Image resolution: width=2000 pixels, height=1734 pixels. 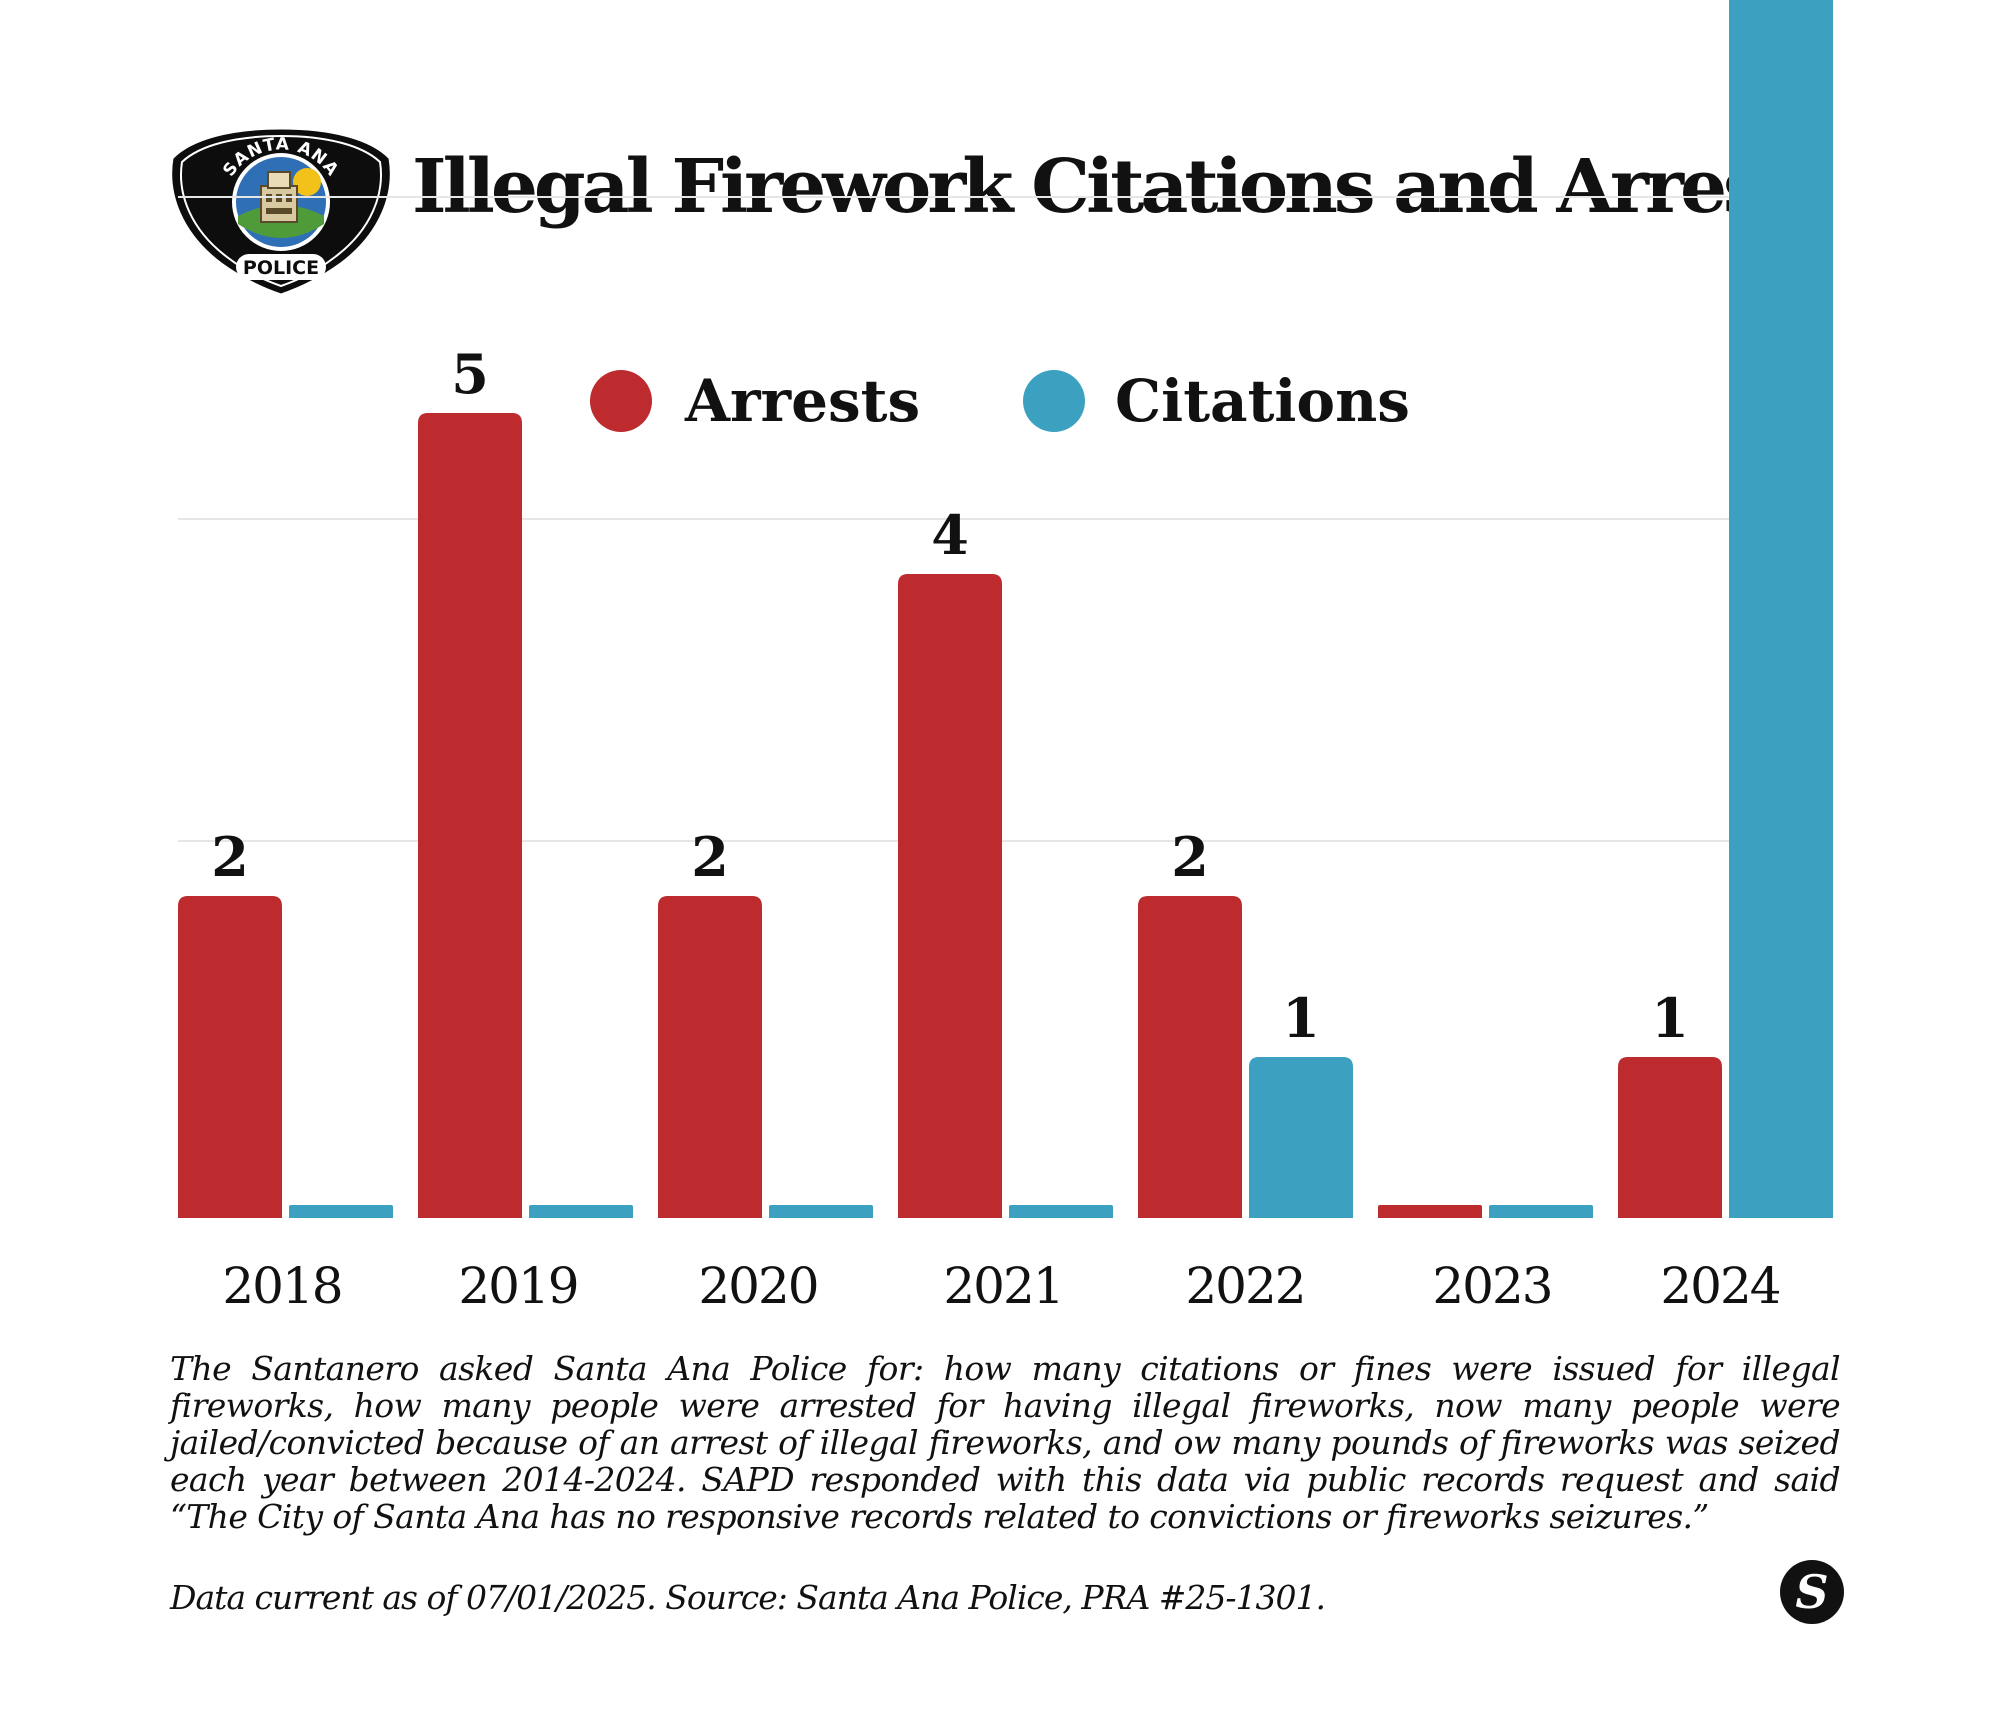 I want to click on bar-arrests-2023, so click(x=1430, y=1211).